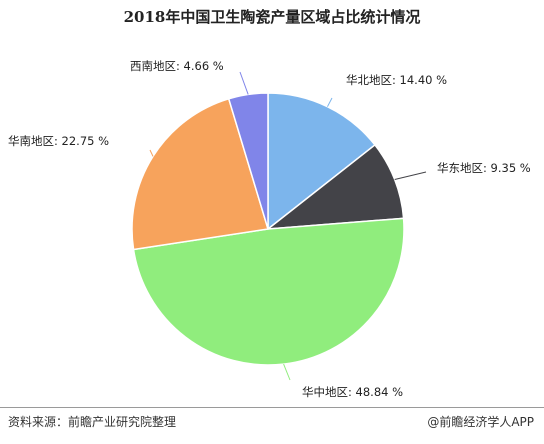 The width and height of the screenshot is (544, 444). What do you see at coordinates (272, 407) in the screenshot?
I see `footer-divider` at bounding box center [272, 407].